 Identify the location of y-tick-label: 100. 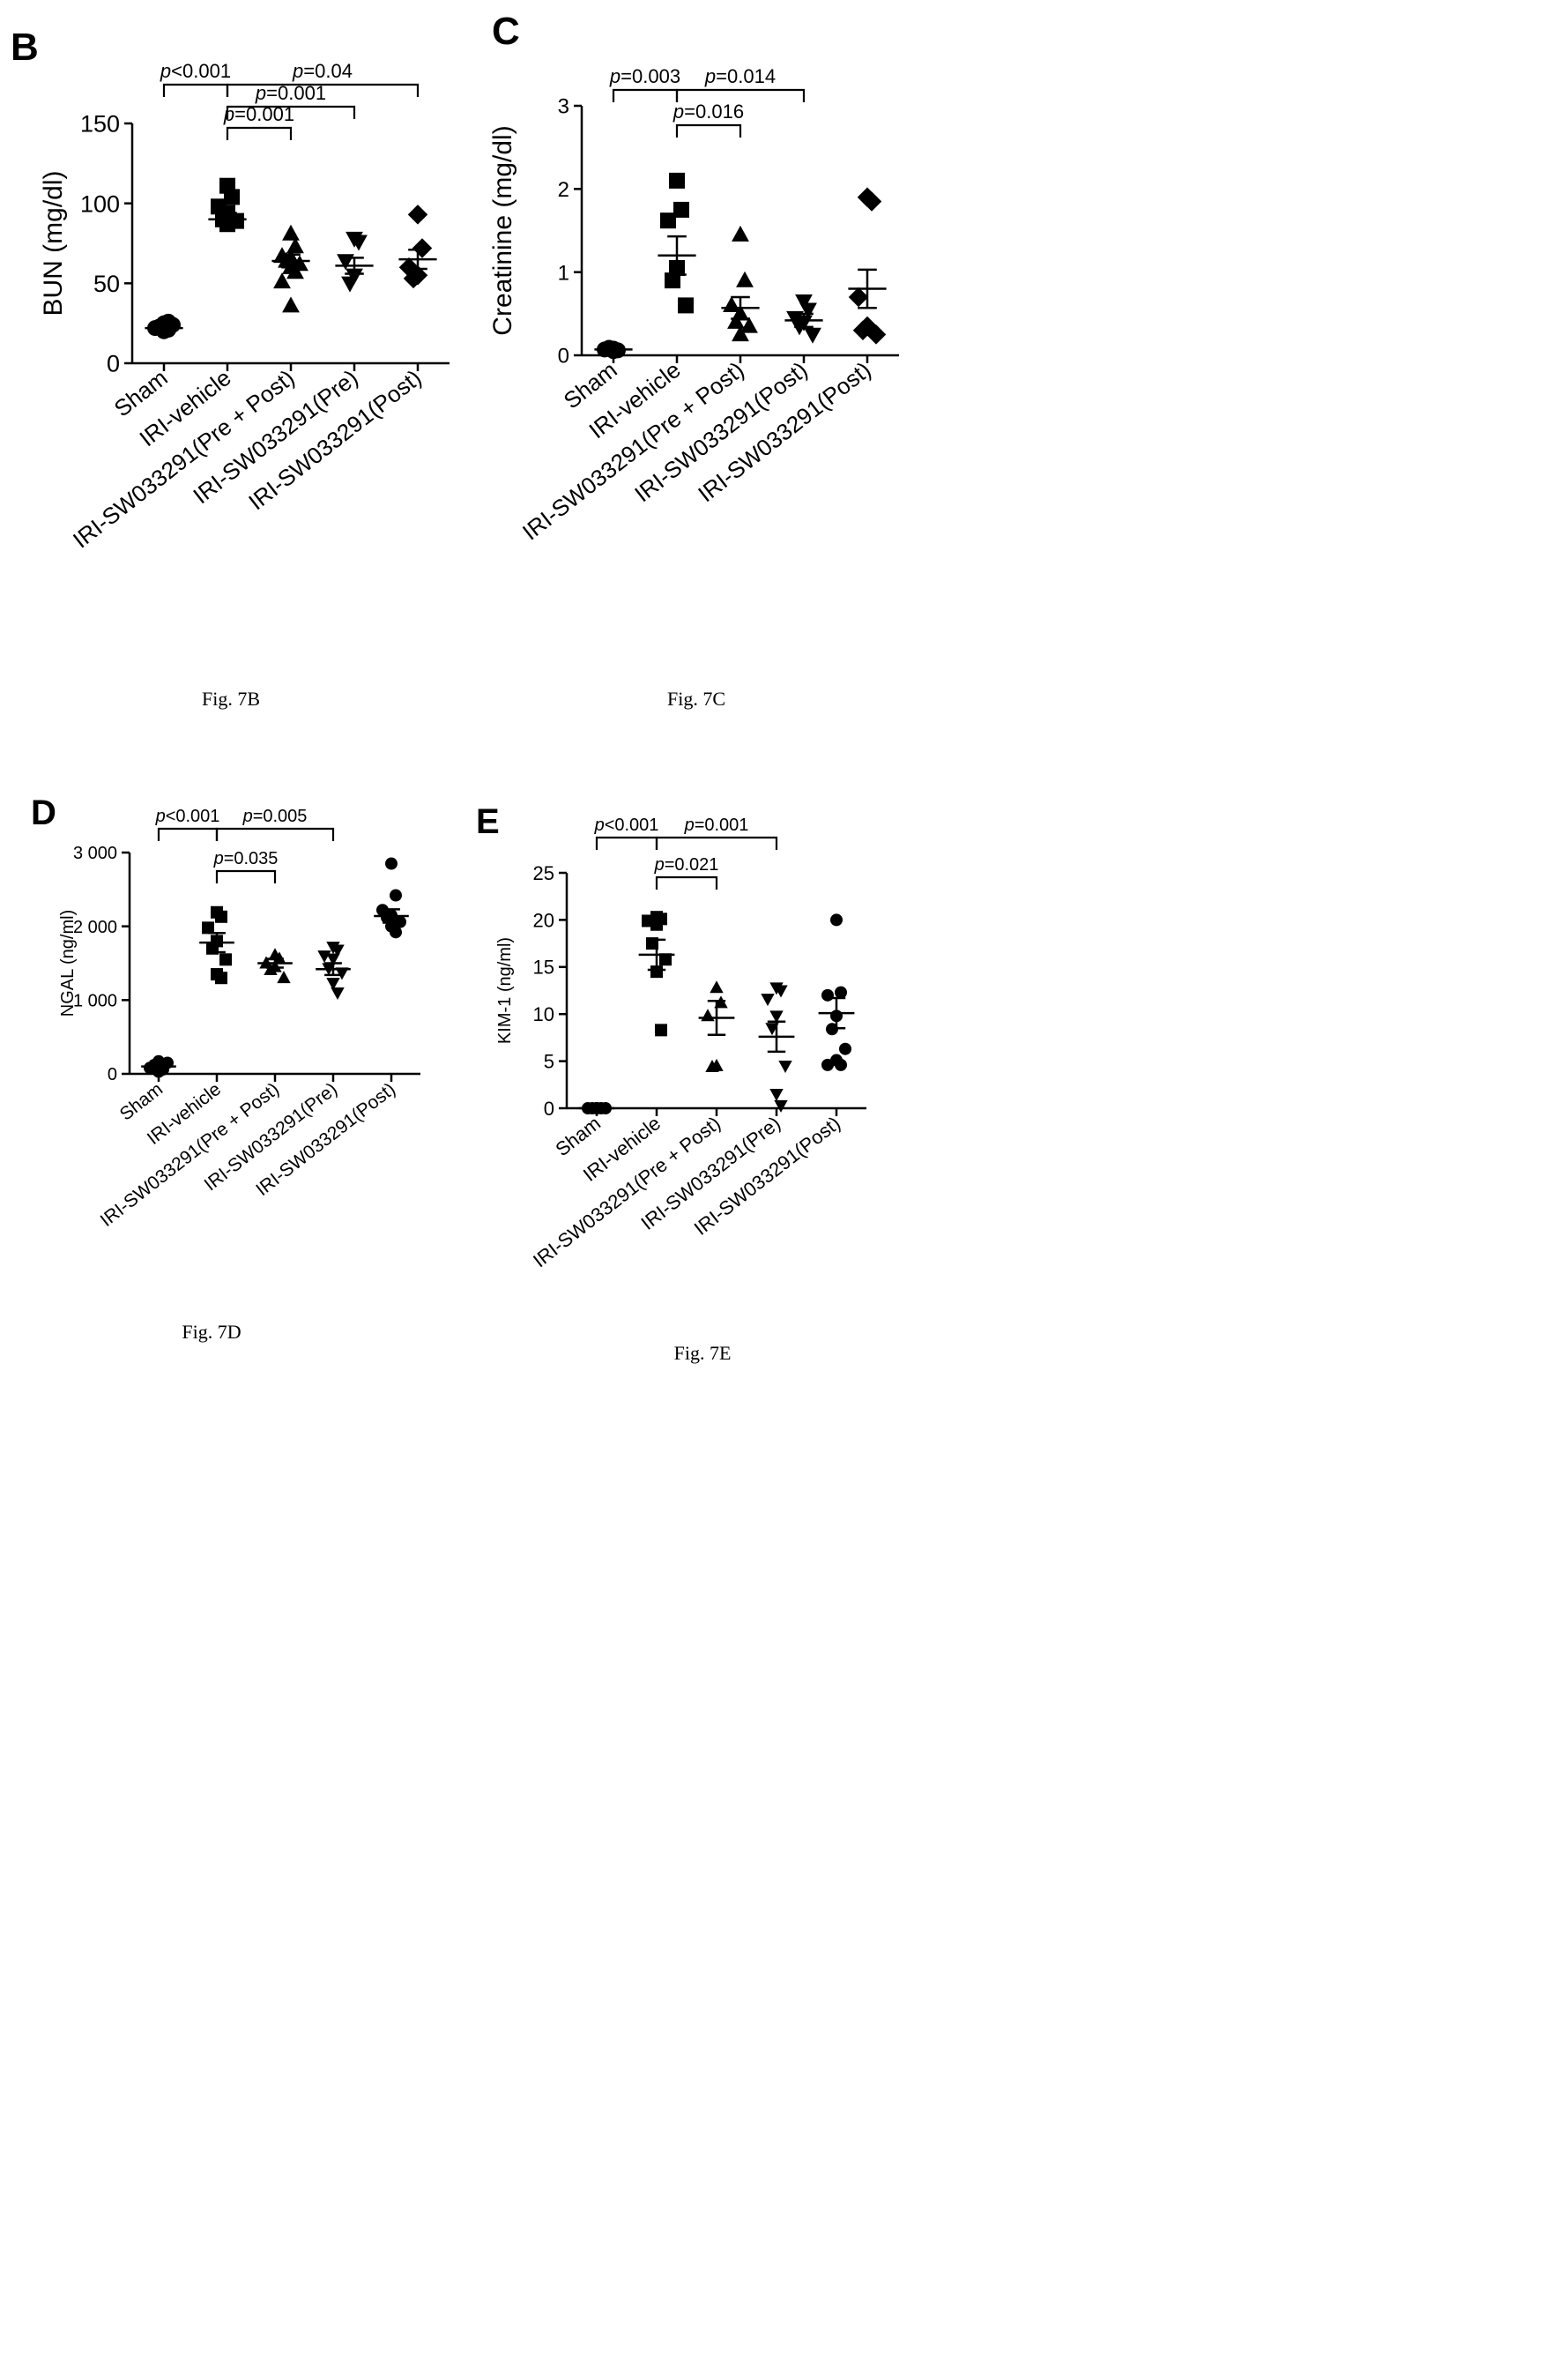
(100, 204).